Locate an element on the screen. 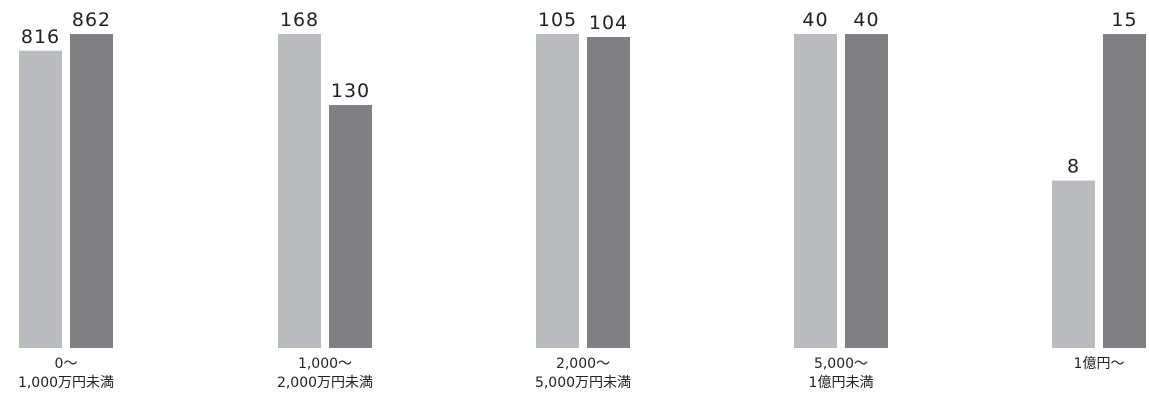  category-label: 0〜 is located at coordinates (66, 364).